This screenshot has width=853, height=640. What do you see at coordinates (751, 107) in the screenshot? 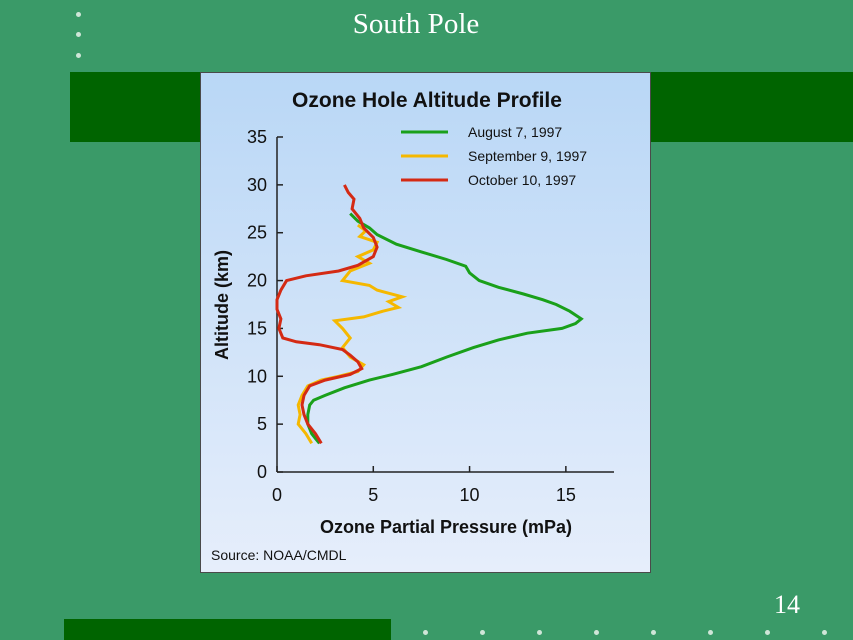
I see `header-band-right` at bounding box center [751, 107].